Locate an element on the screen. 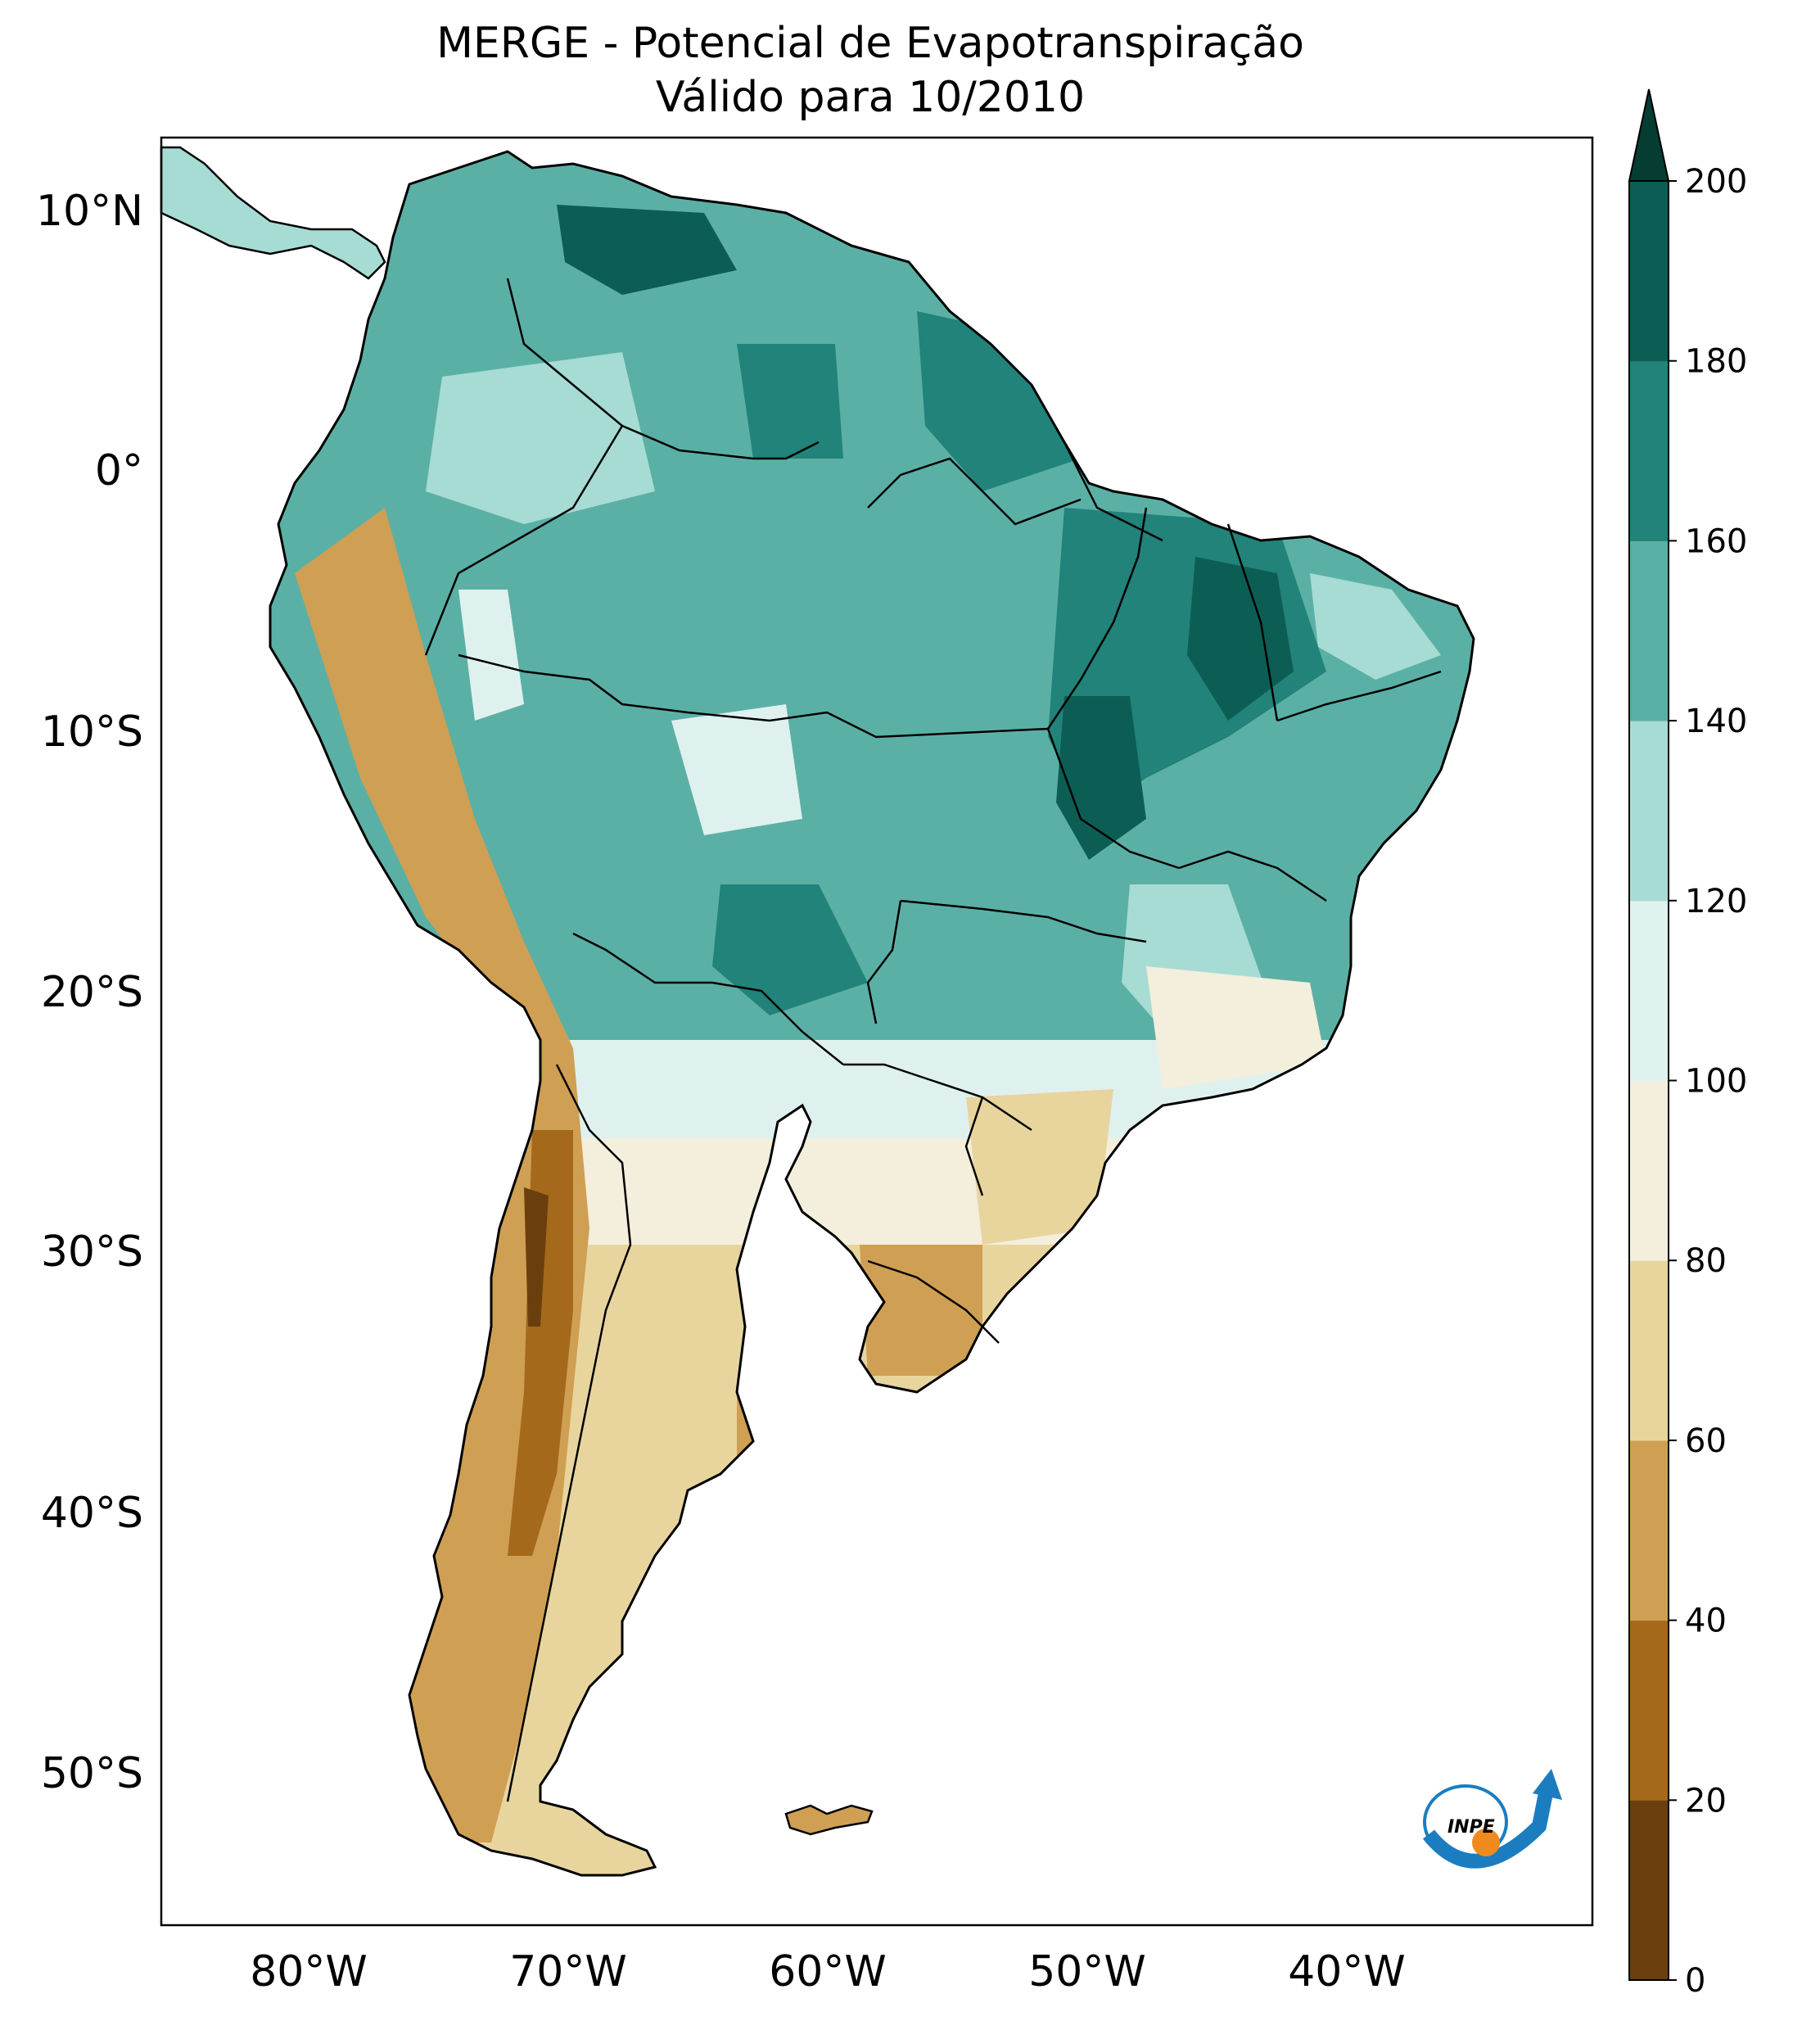  lon-tick-label: 50°W is located at coordinates (1087, 1971).